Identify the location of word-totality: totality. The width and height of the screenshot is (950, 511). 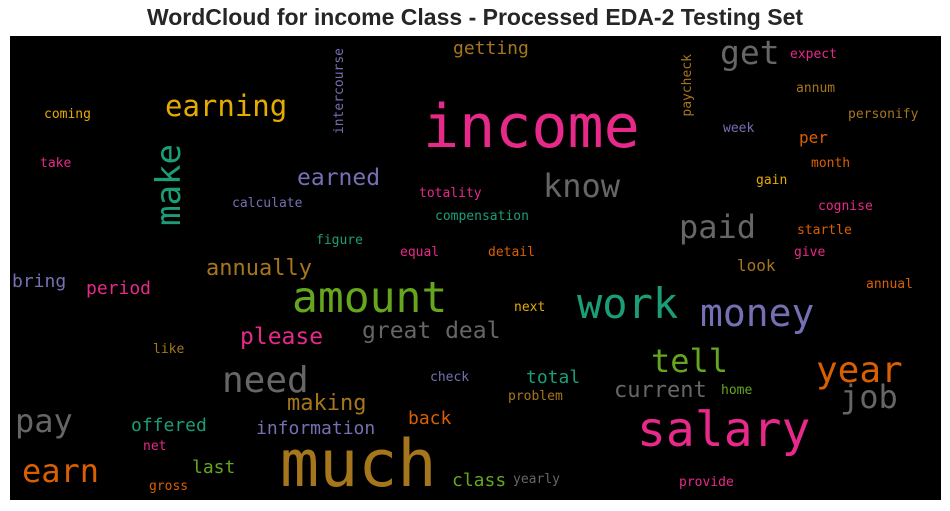
(450, 193).